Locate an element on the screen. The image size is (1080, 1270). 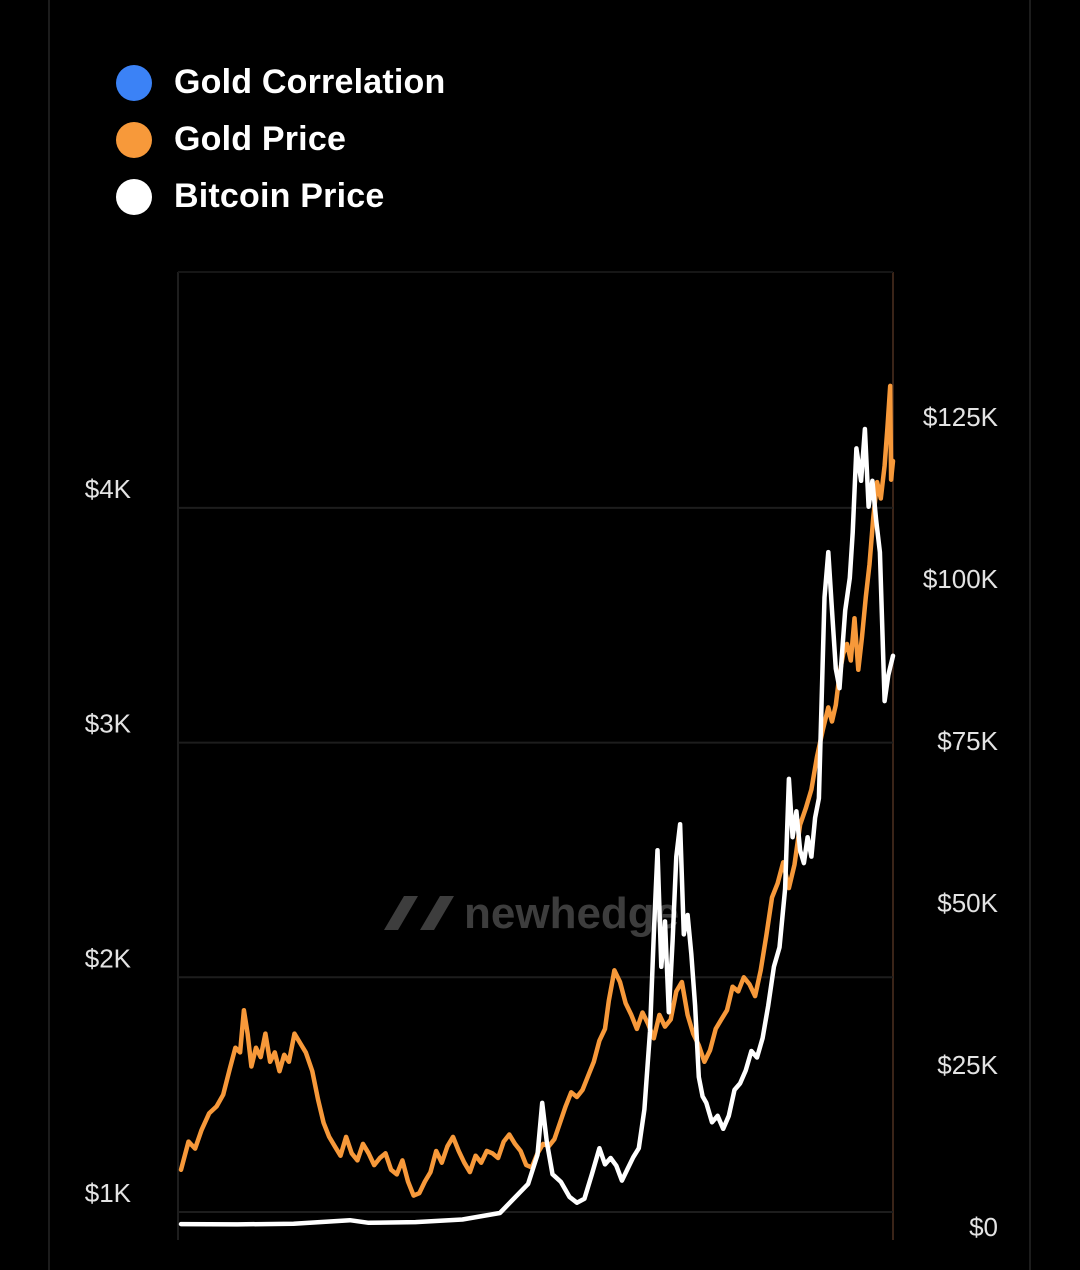
legend-label: Gold Price is located at coordinates (260, 139).